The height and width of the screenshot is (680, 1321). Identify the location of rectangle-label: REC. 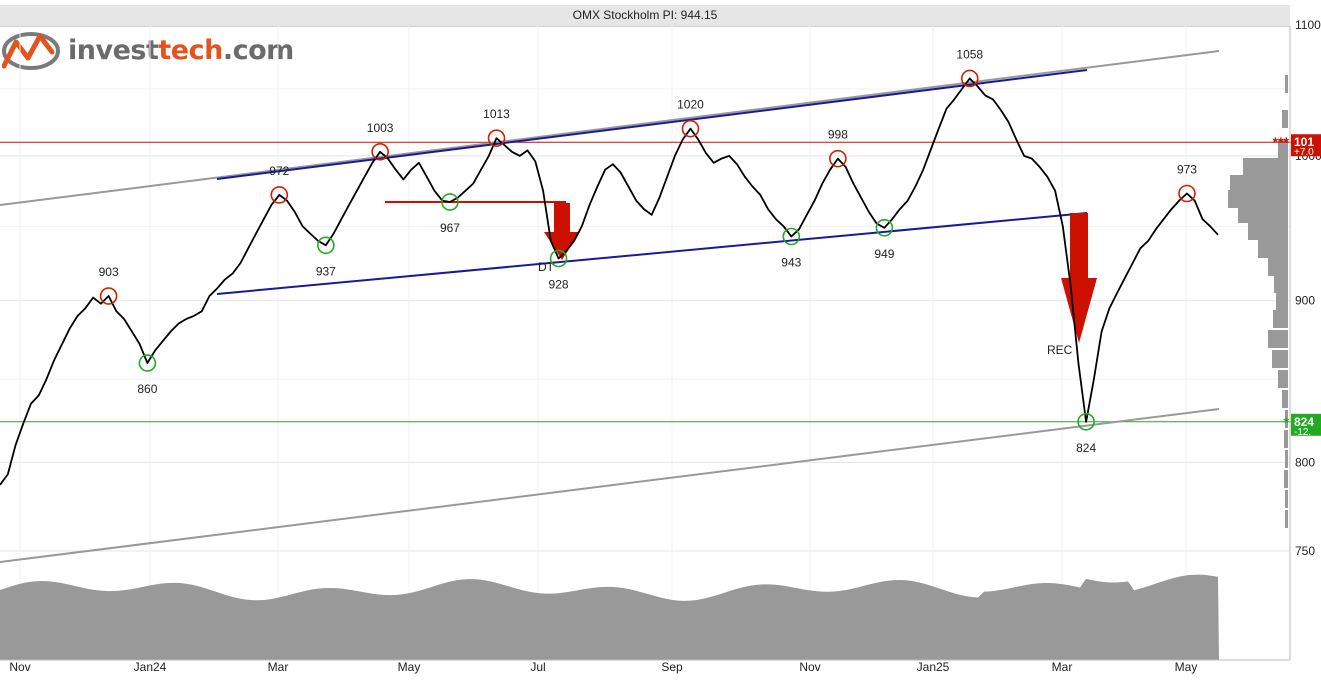
(1060, 350).